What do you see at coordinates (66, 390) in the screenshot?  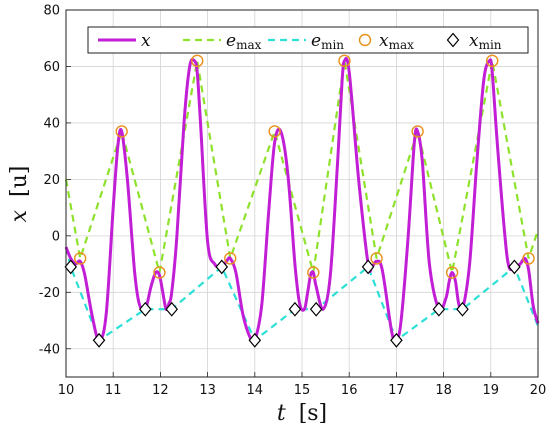 I see `x-tick-label: 10` at bounding box center [66, 390].